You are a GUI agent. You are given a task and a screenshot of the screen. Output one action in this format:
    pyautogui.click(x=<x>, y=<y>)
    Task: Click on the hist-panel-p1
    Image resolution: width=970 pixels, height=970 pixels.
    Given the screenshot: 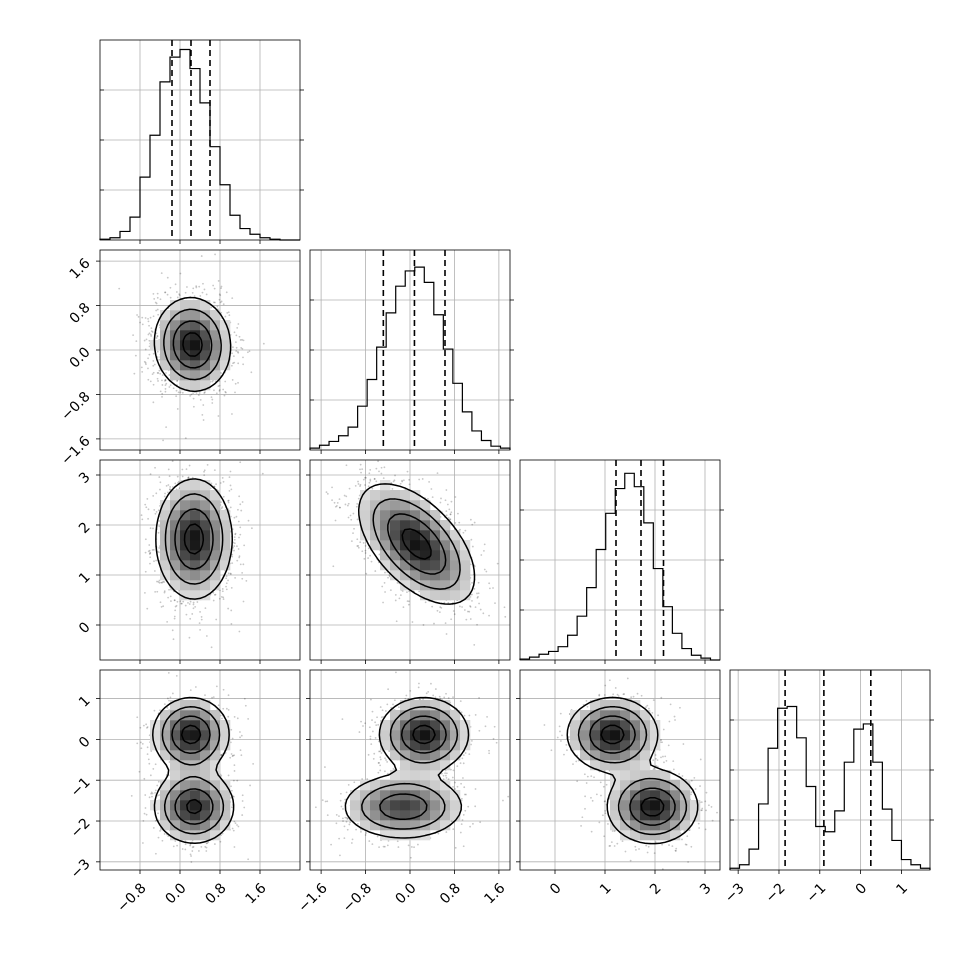 What is the action you would take?
    pyautogui.click(x=411, y=351)
    